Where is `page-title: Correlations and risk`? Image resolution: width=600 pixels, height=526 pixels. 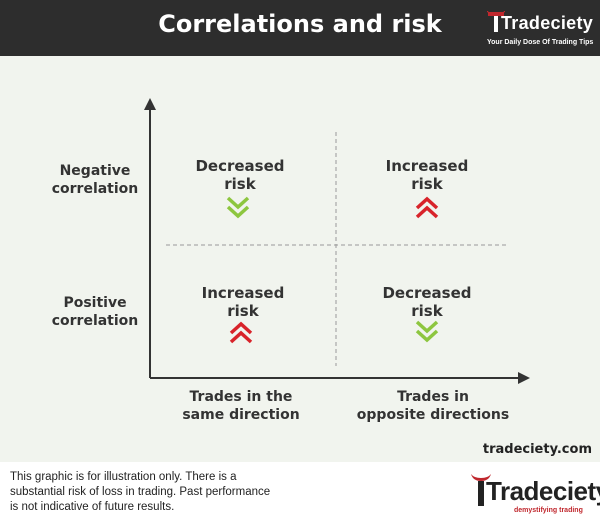
page-title: Correlations and risk is located at coordinates (300, 24).